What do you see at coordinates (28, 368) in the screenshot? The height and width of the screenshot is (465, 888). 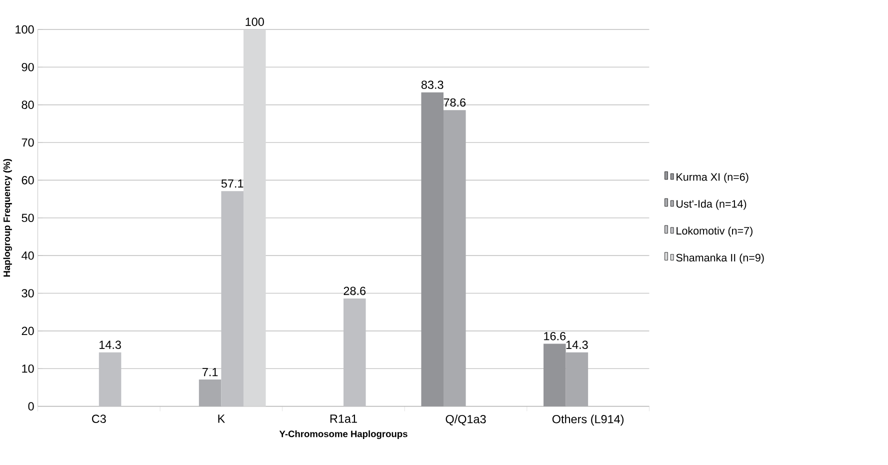 I see `y-tick-label: 10` at bounding box center [28, 368].